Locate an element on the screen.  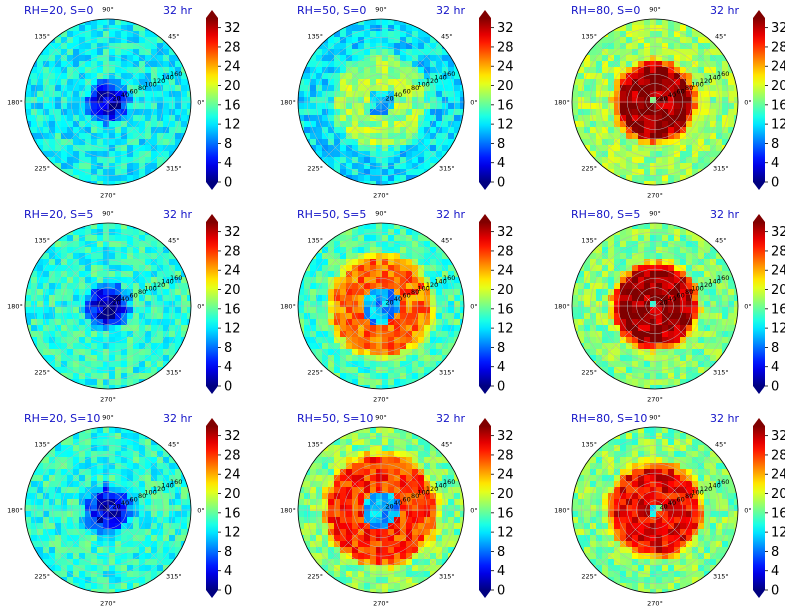
radial-label: 80 is located at coordinates (415, 292).